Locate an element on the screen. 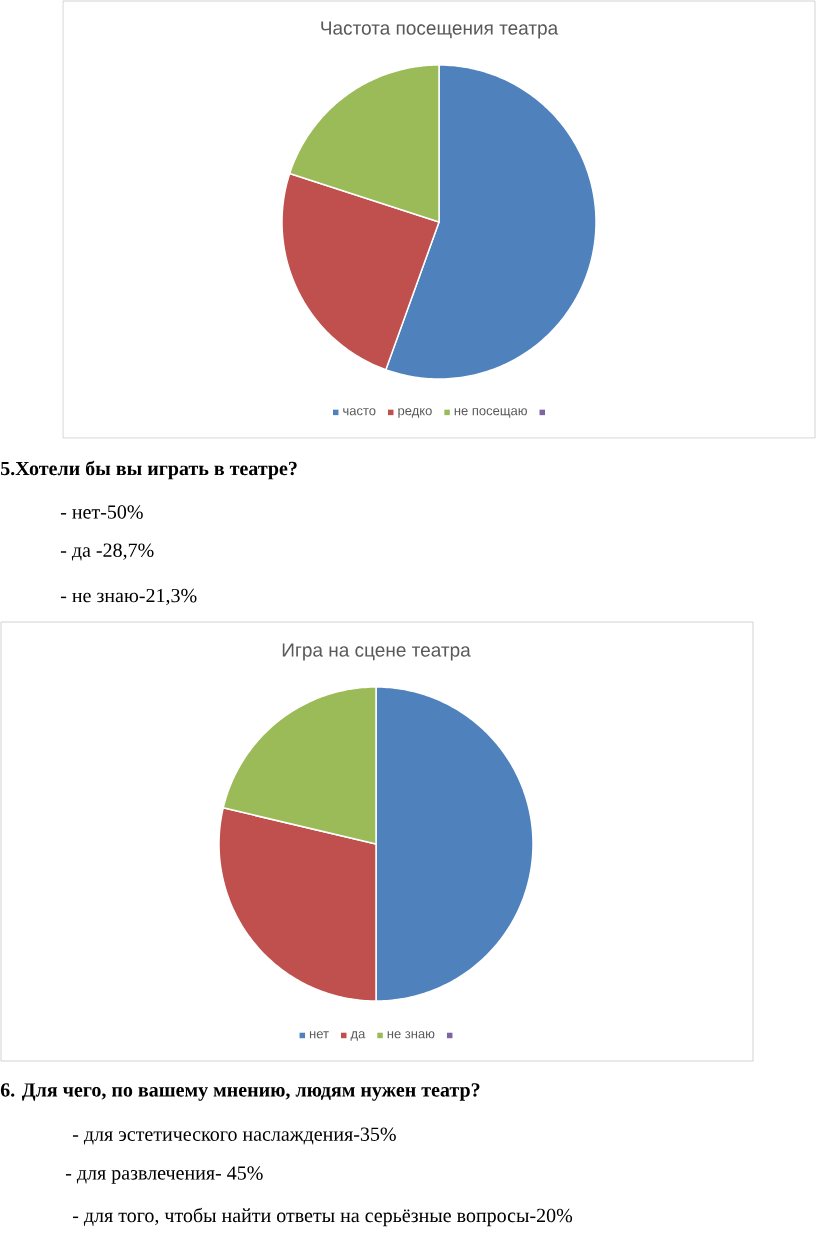  text: - не знаю-21,3% is located at coordinates (128, 597).